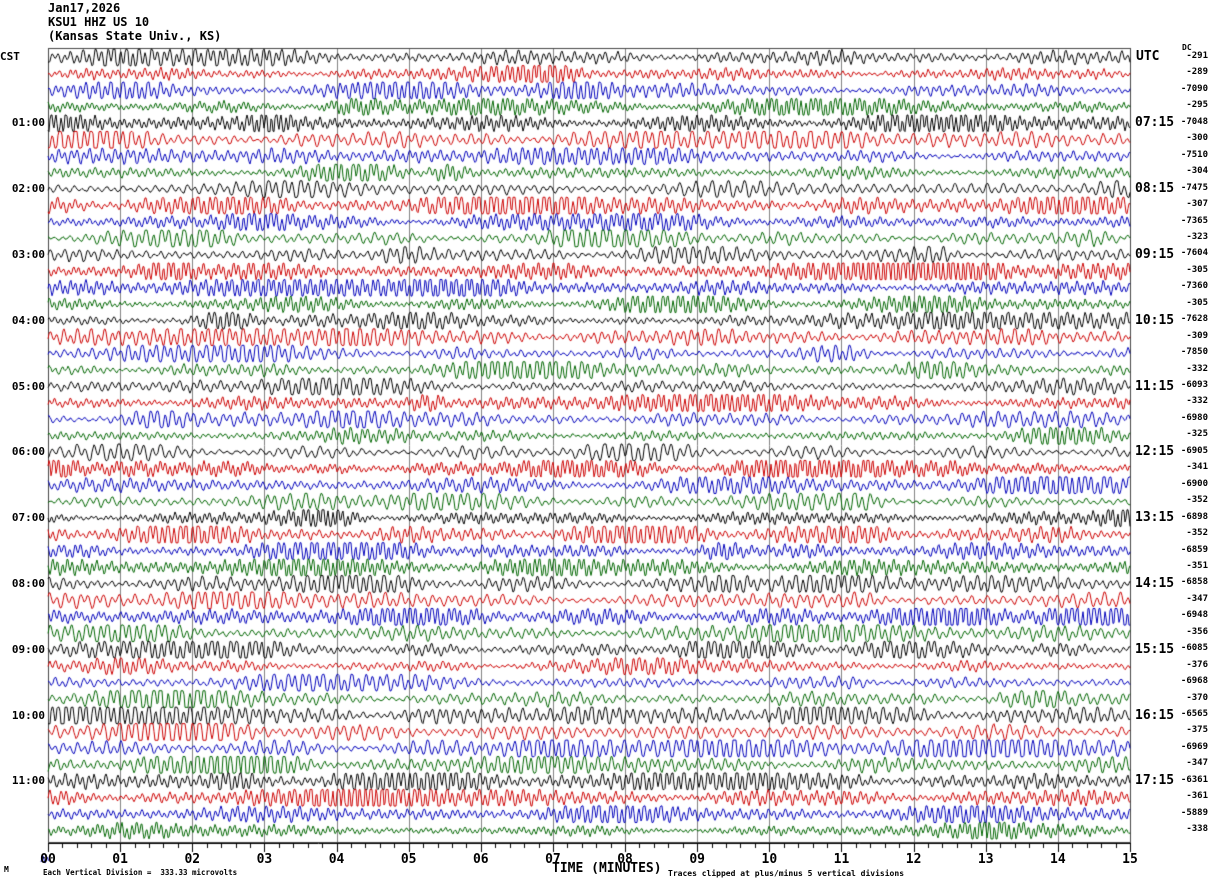  I want to click on utc-label: 07:15, so click(1155, 123).